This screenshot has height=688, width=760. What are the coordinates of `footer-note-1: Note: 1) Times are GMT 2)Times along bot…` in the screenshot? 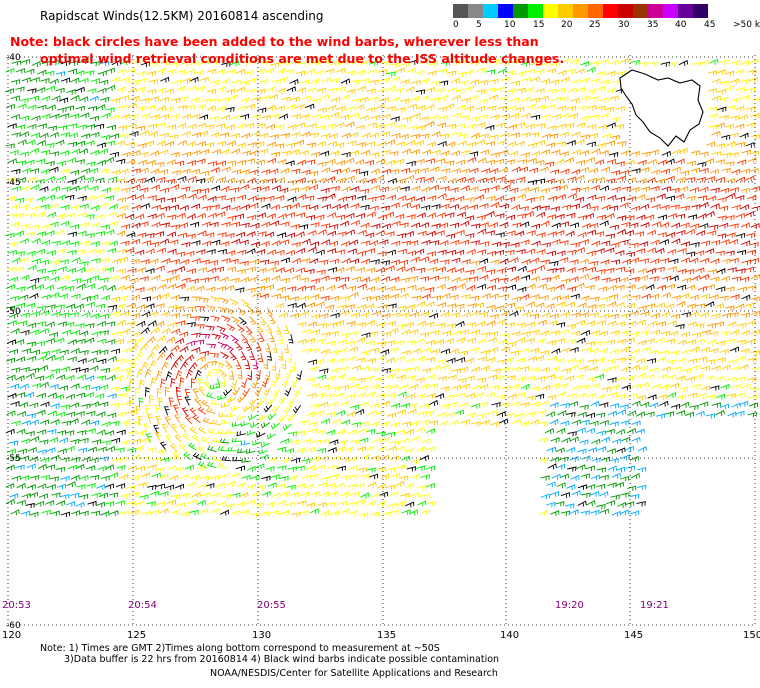 It's located at (240, 648).